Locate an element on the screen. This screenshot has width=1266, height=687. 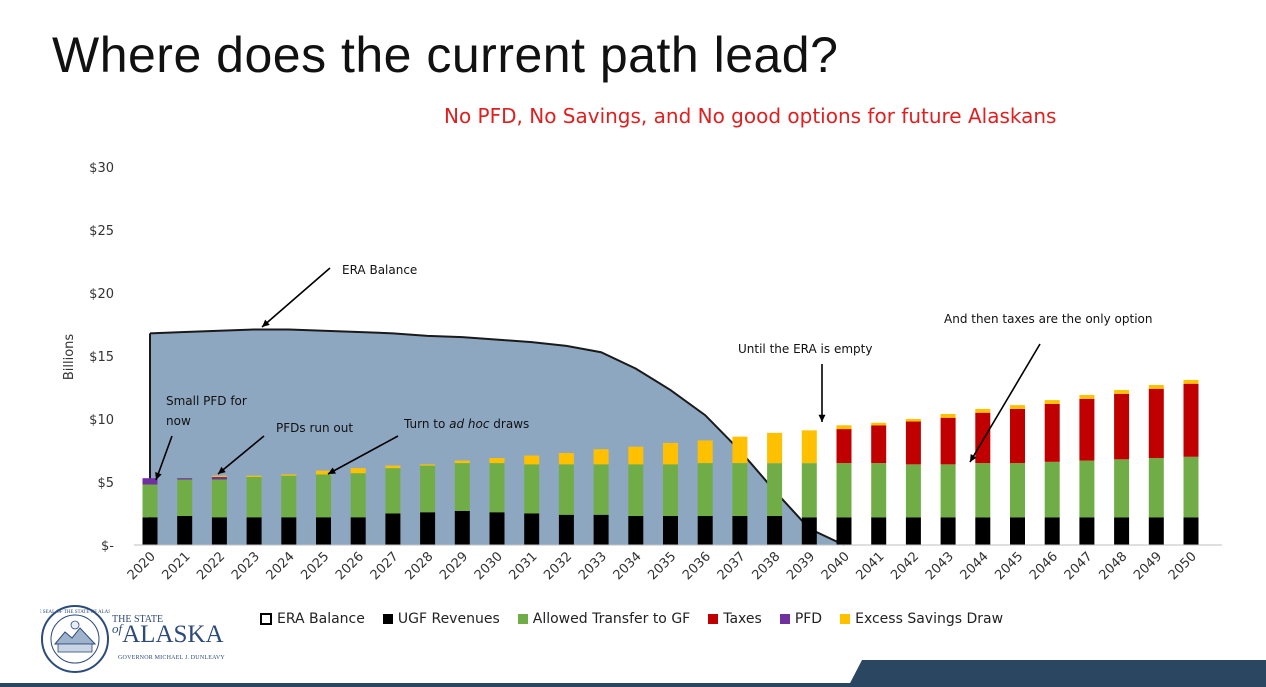
bar-taxes-2049 is located at coordinates (1156, 423).